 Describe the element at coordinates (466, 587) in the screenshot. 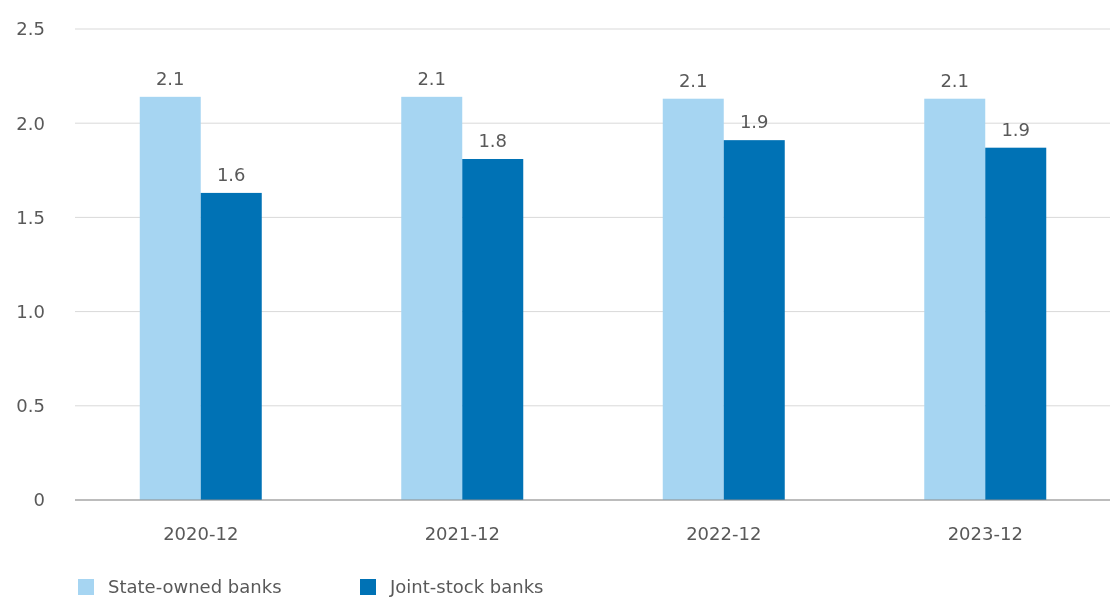

I see `legend-label: Joint-stock banks` at that location.